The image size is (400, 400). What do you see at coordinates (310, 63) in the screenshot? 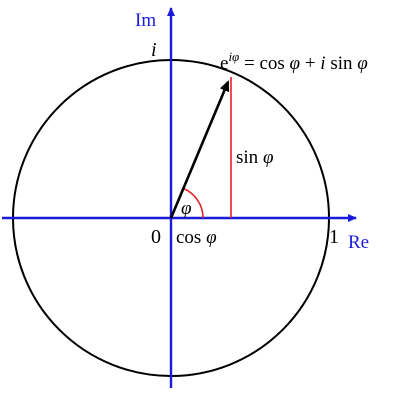
I see `euler-plus: +` at bounding box center [310, 63].